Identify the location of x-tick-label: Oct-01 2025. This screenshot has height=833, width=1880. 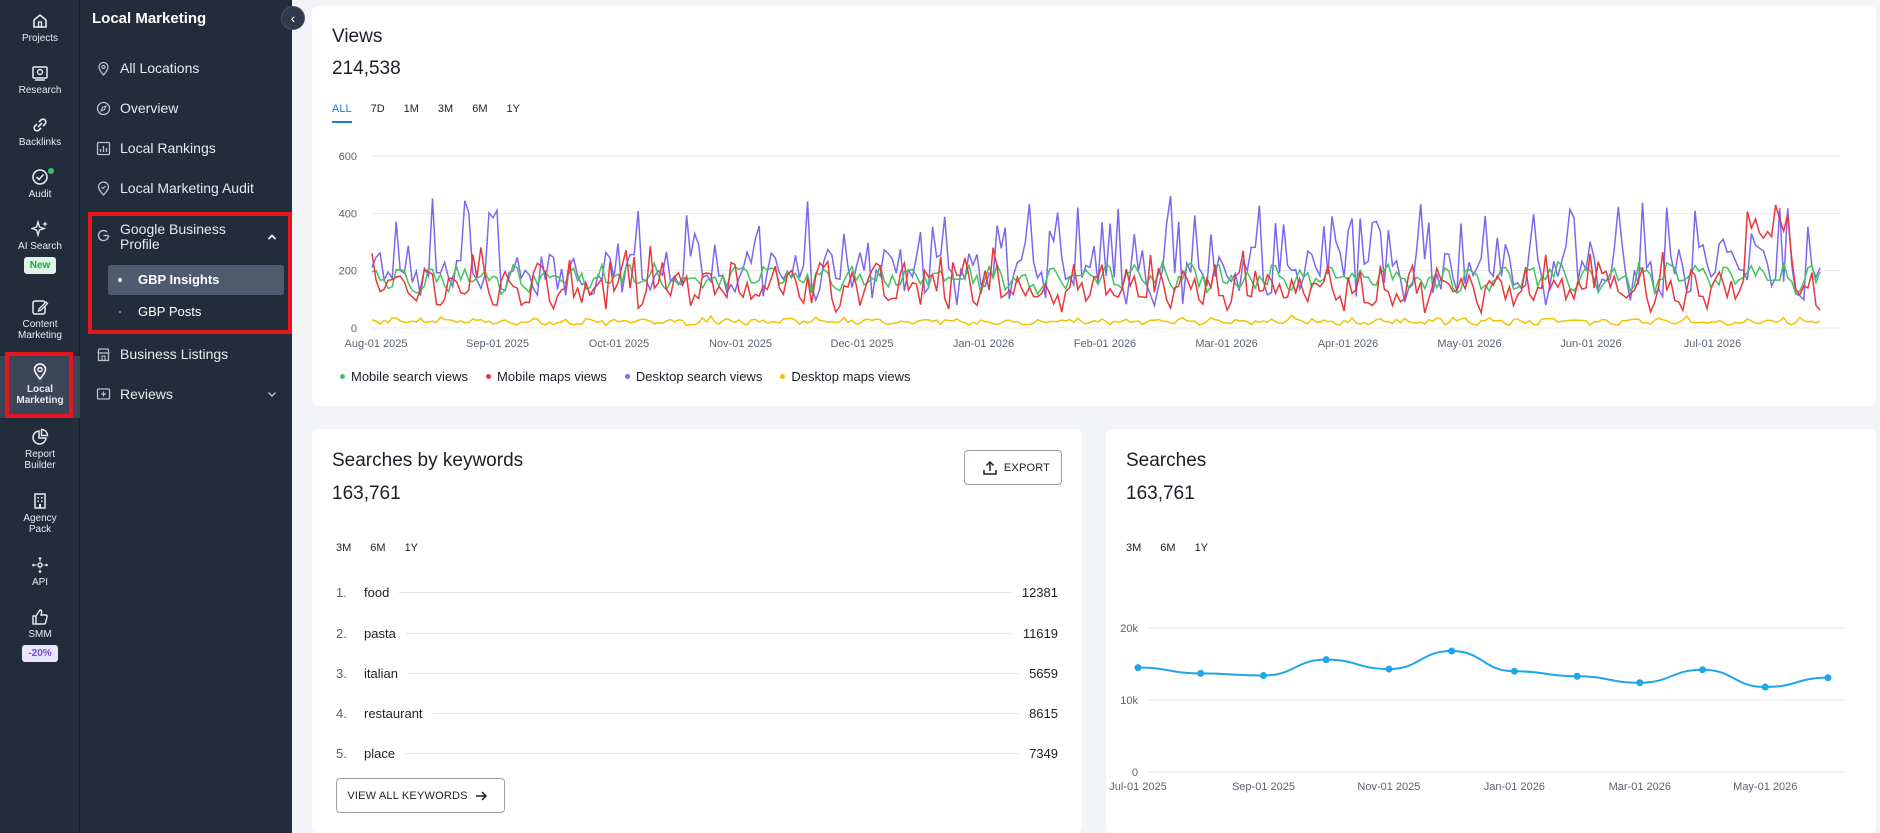
(619, 344).